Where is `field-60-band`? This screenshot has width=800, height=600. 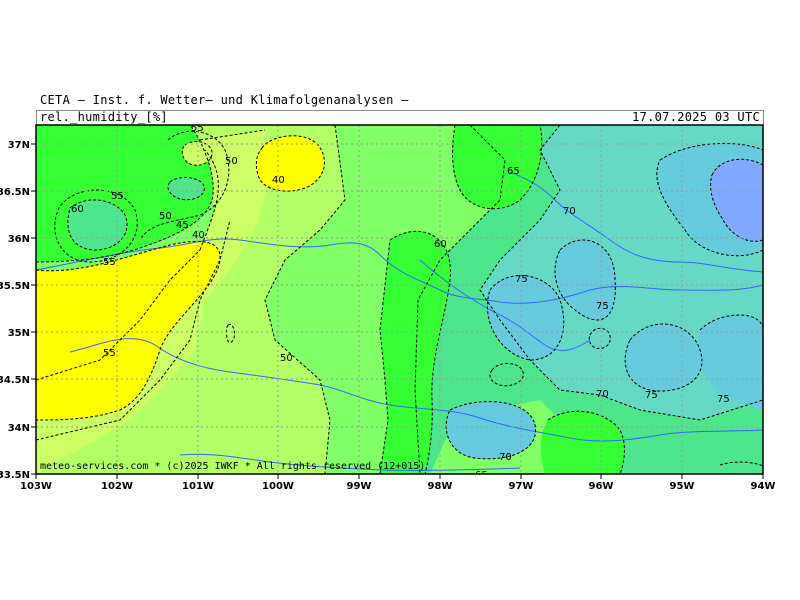
field-60-band is located at coordinates (415, 352).